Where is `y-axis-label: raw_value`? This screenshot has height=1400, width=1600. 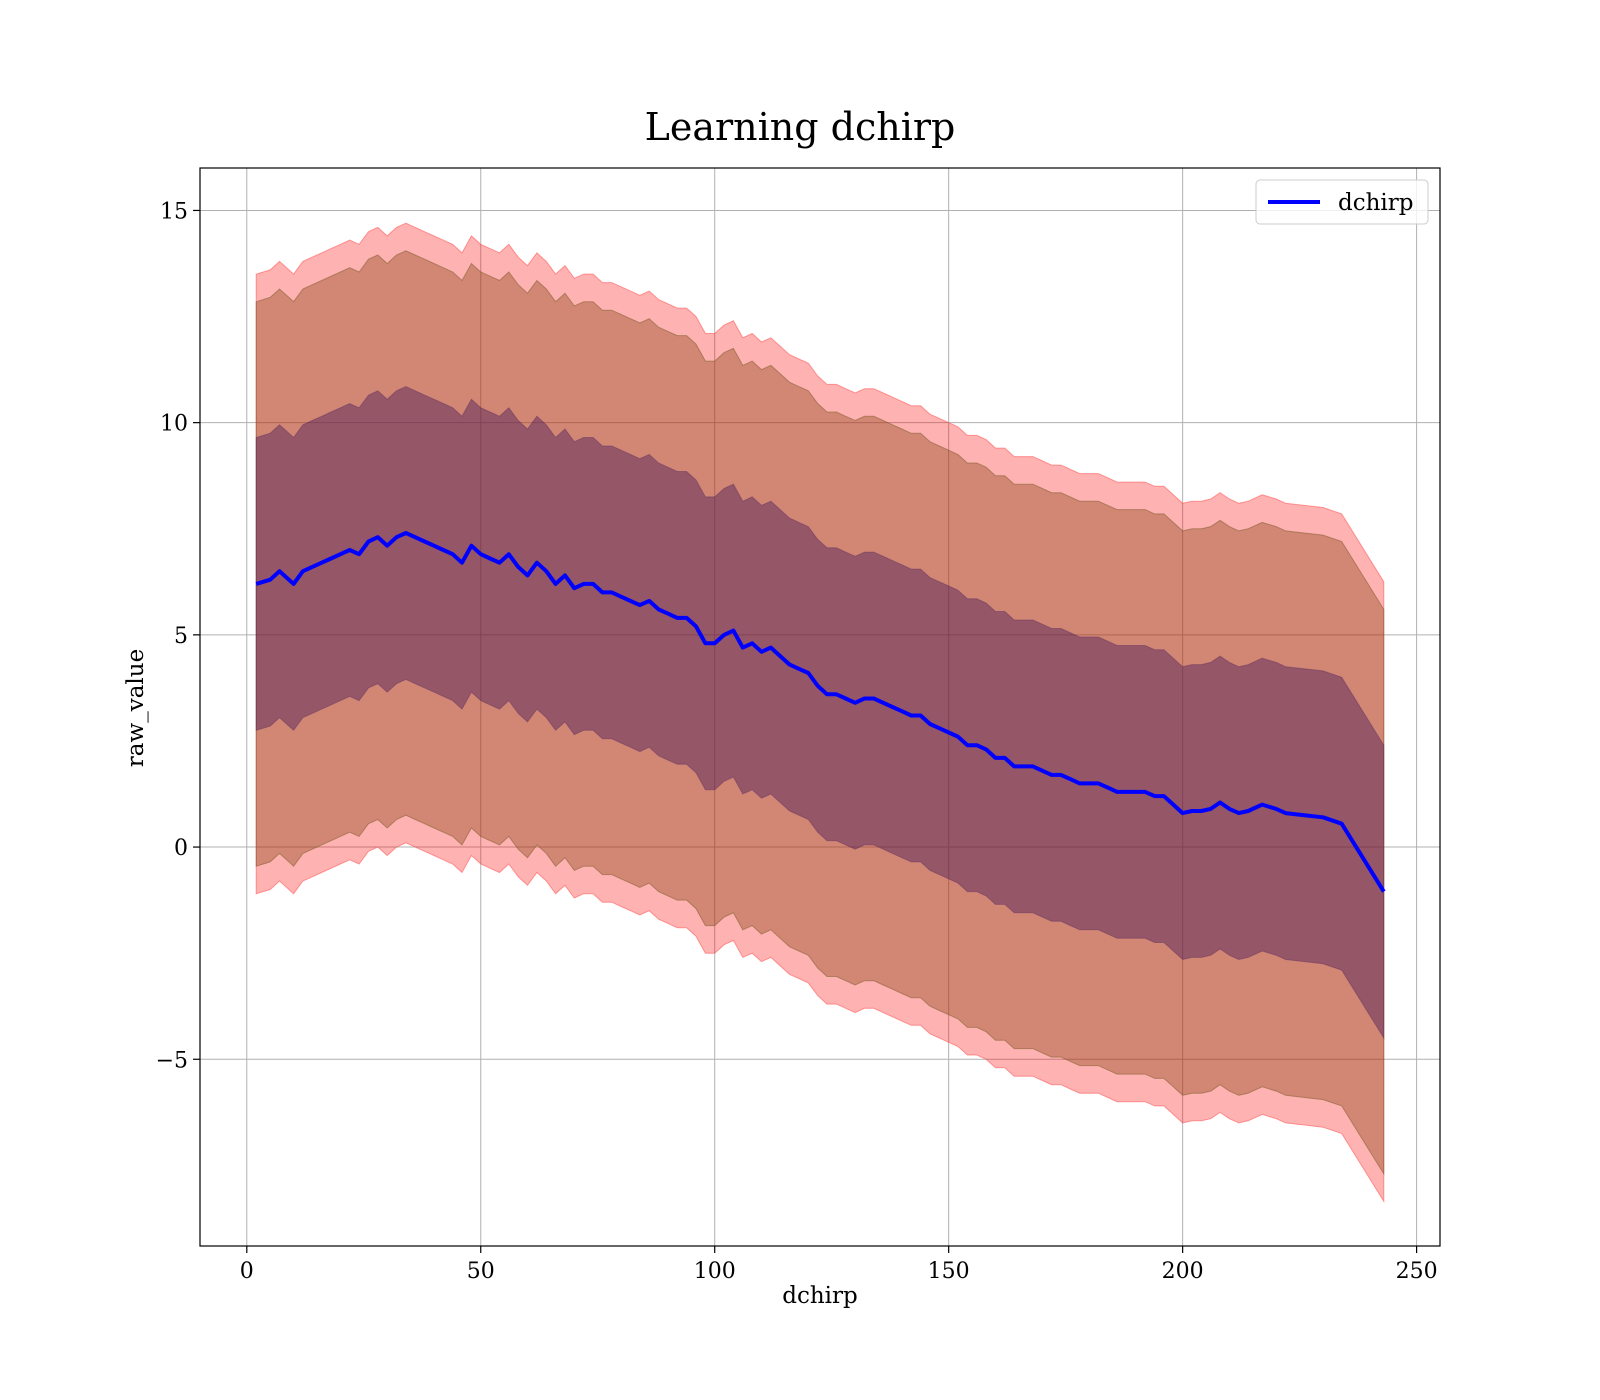
y-axis-label: raw_value is located at coordinates (136, 708).